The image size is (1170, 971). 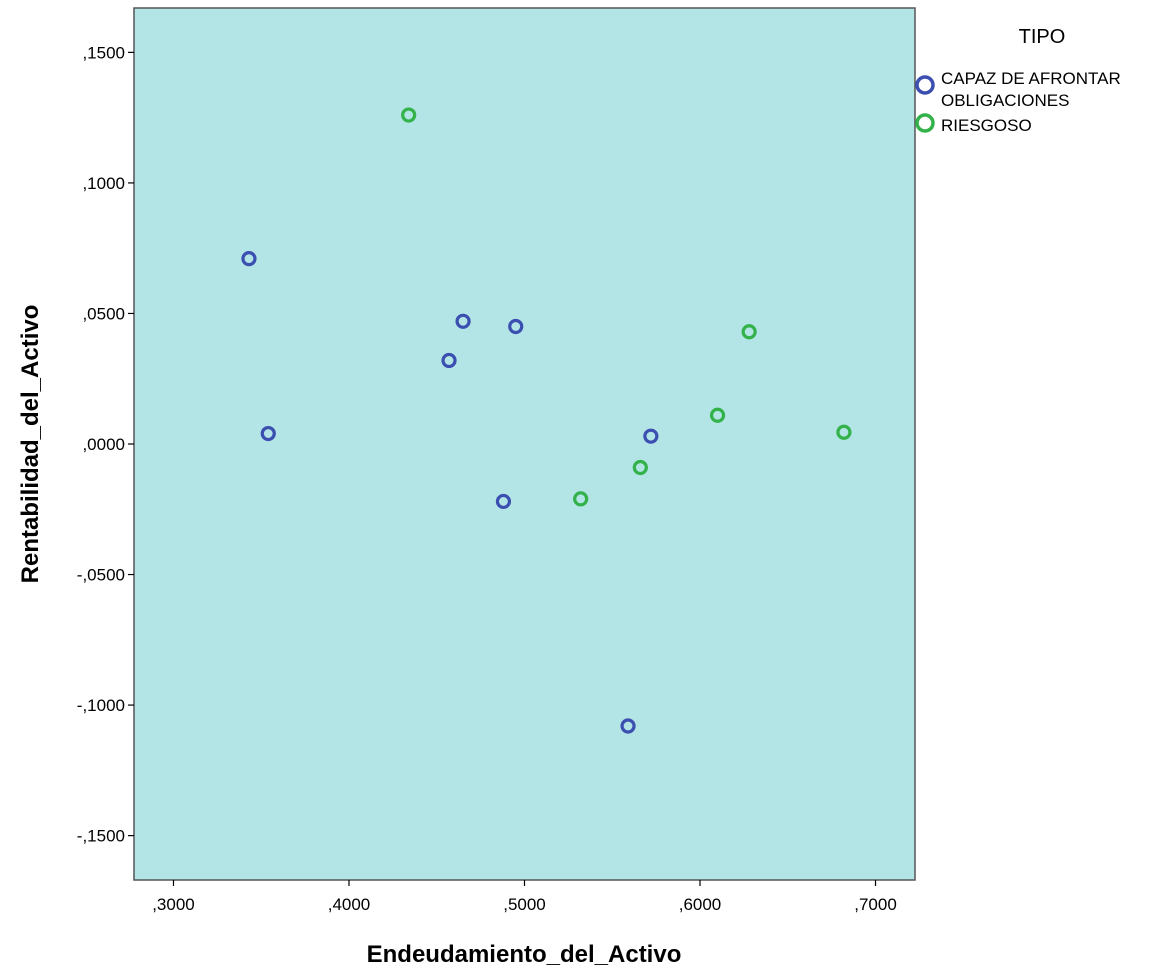 What do you see at coordinates (925, 123) in the screenshot?
I see `legend-marker-riesgoso-icon` at bounding box center [925, 123].